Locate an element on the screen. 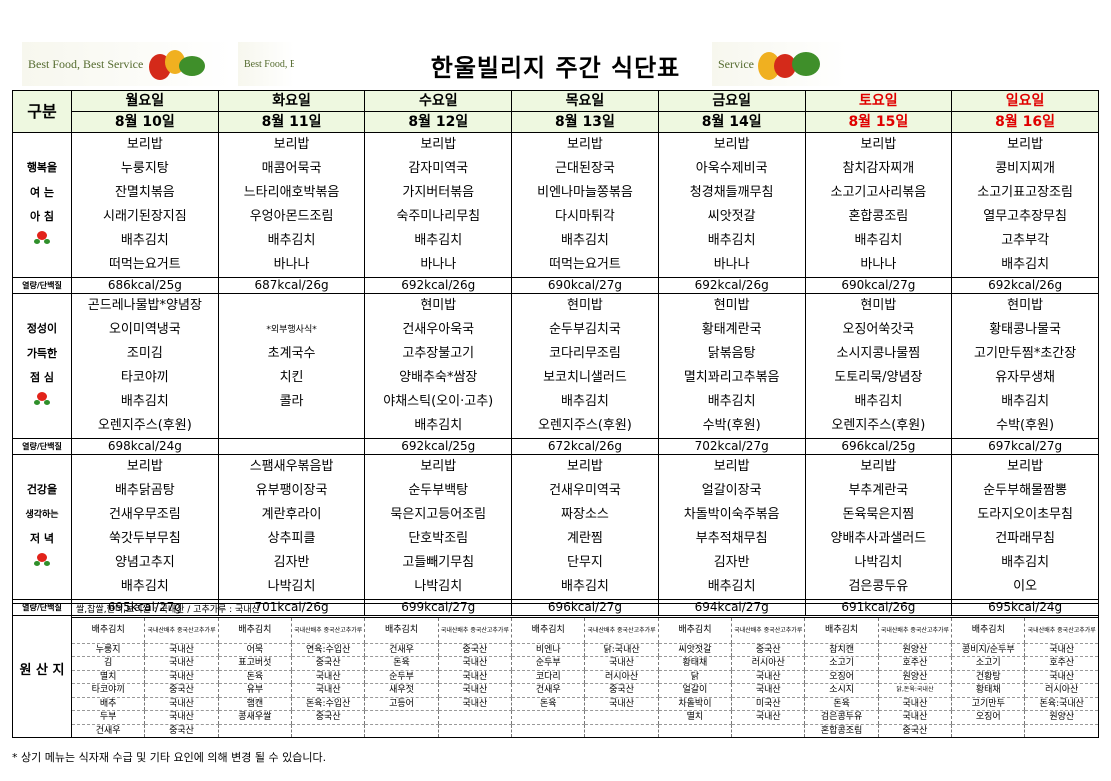  origin-ingredient: 순두부 is located at coordinates (401, 677).